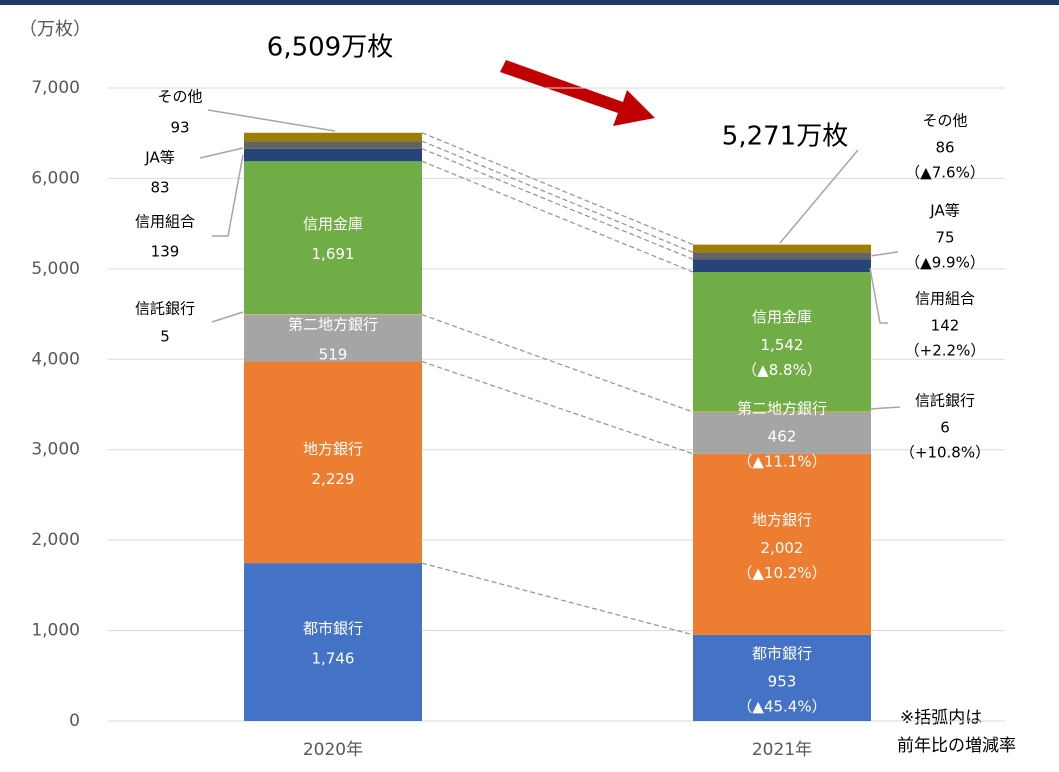  Describe the element at coordinates (781, 461) in the screenshot. I see `change-label: （▲11.1%）` at that location.